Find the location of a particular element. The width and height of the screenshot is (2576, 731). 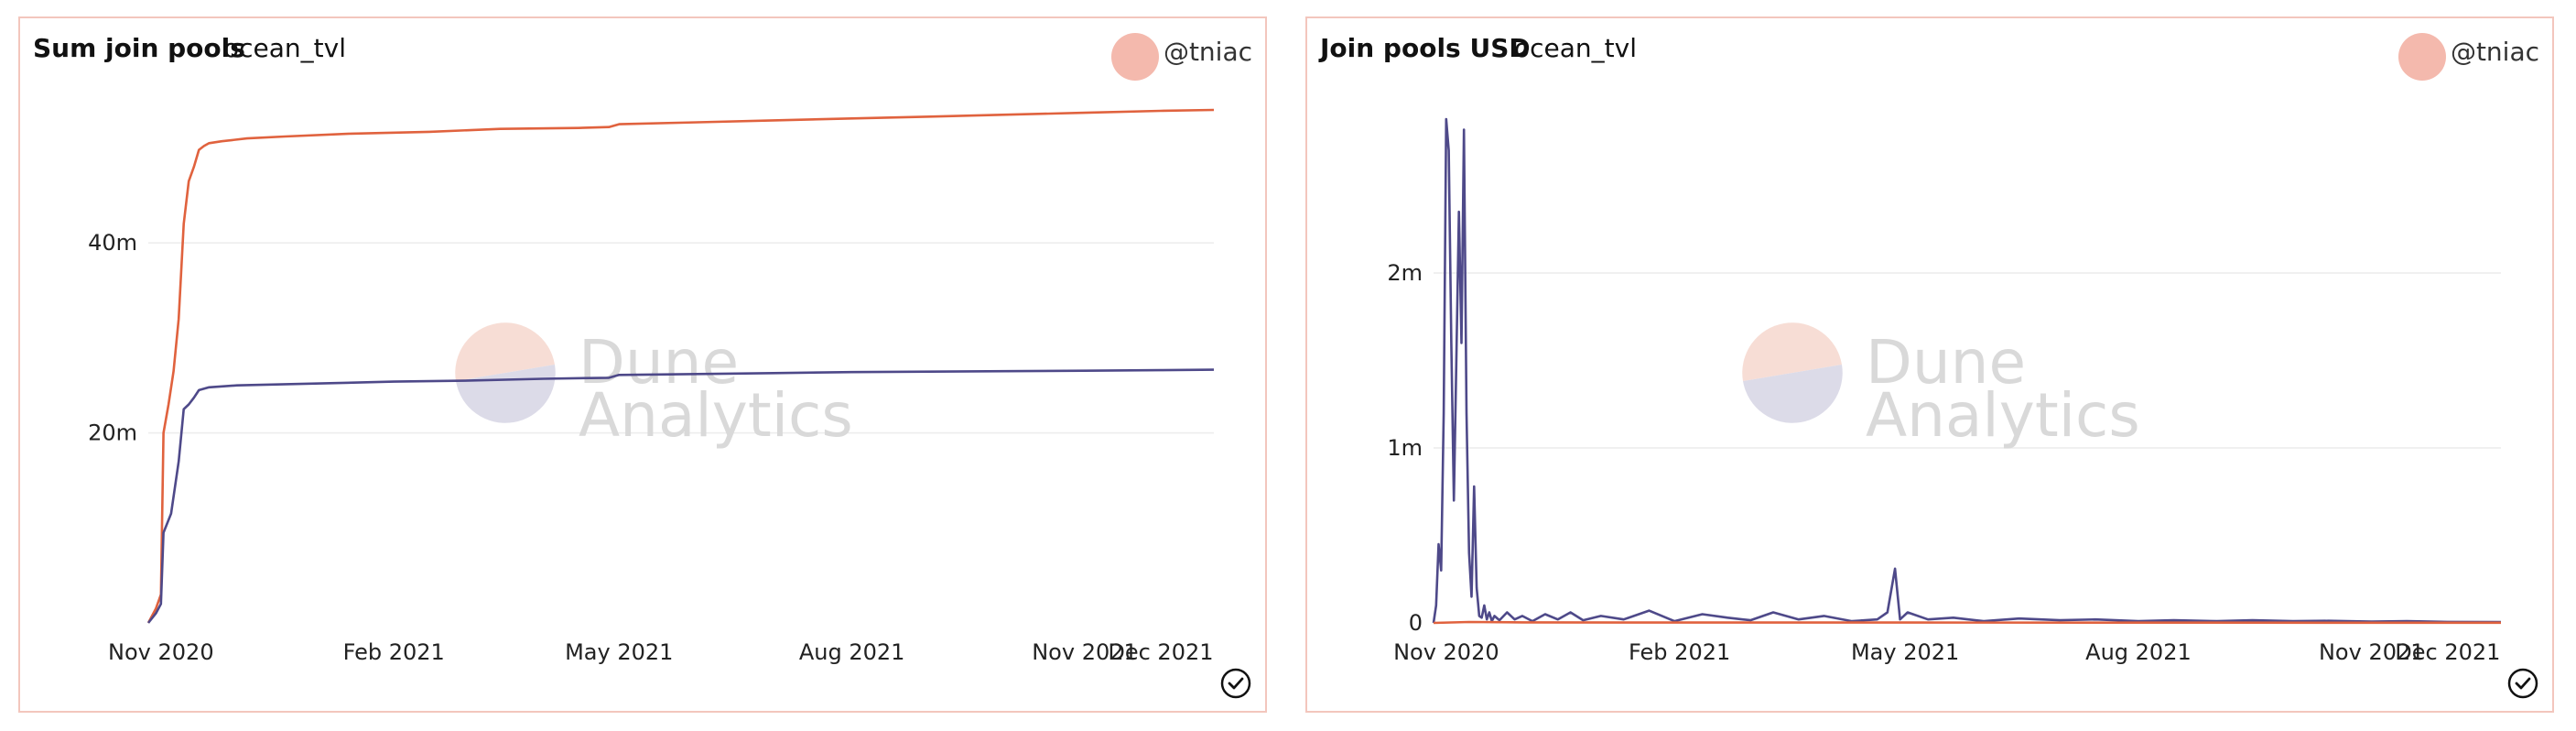

y-tick-label: 20m is located at coordinates (113, 433).